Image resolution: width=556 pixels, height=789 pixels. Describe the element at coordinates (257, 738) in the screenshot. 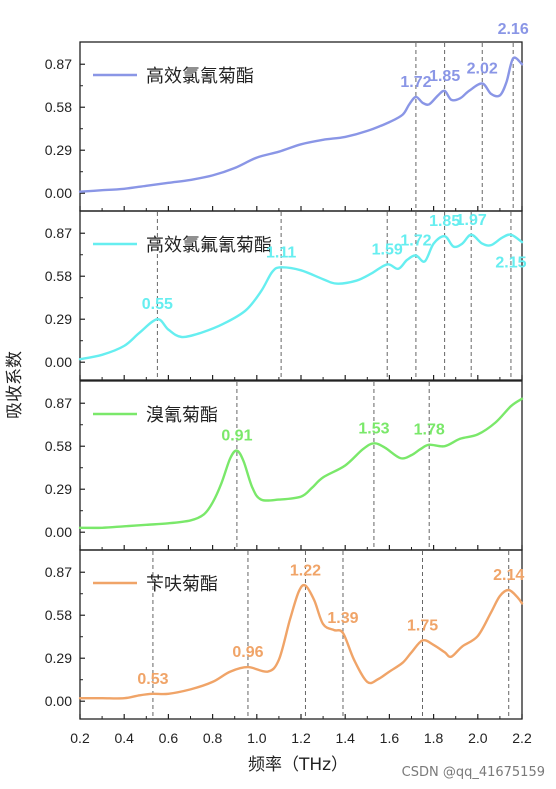

I see `x-tick-label: 1.0` at that location.